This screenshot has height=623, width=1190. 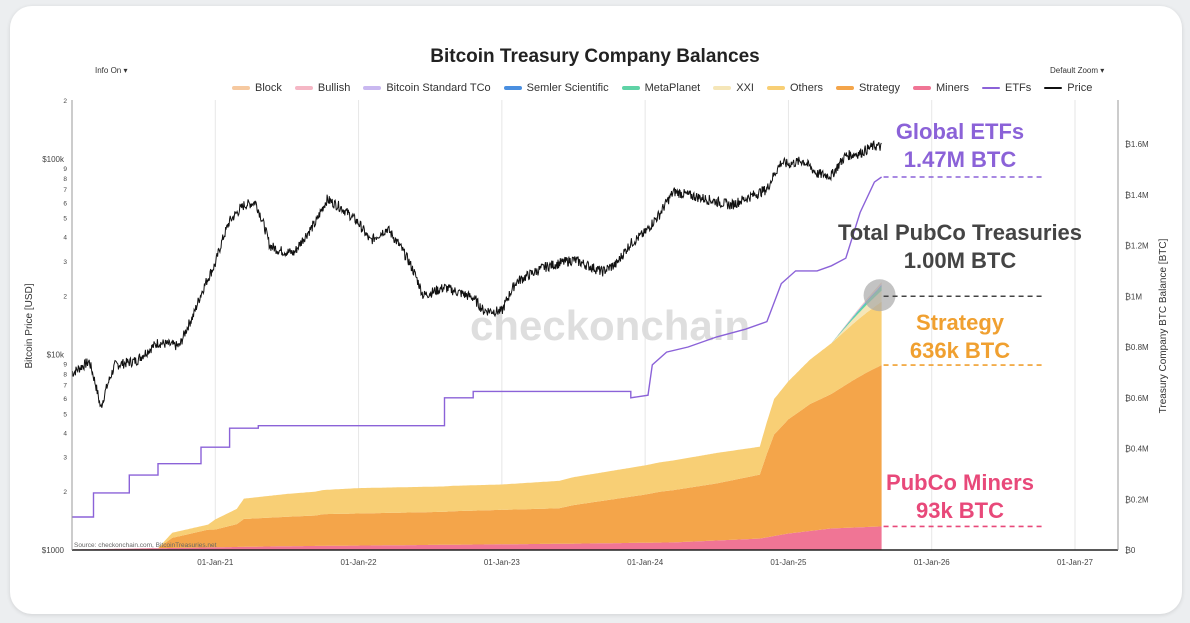 I want to click on legend-item: Strategy, so click(x=868, y=88).